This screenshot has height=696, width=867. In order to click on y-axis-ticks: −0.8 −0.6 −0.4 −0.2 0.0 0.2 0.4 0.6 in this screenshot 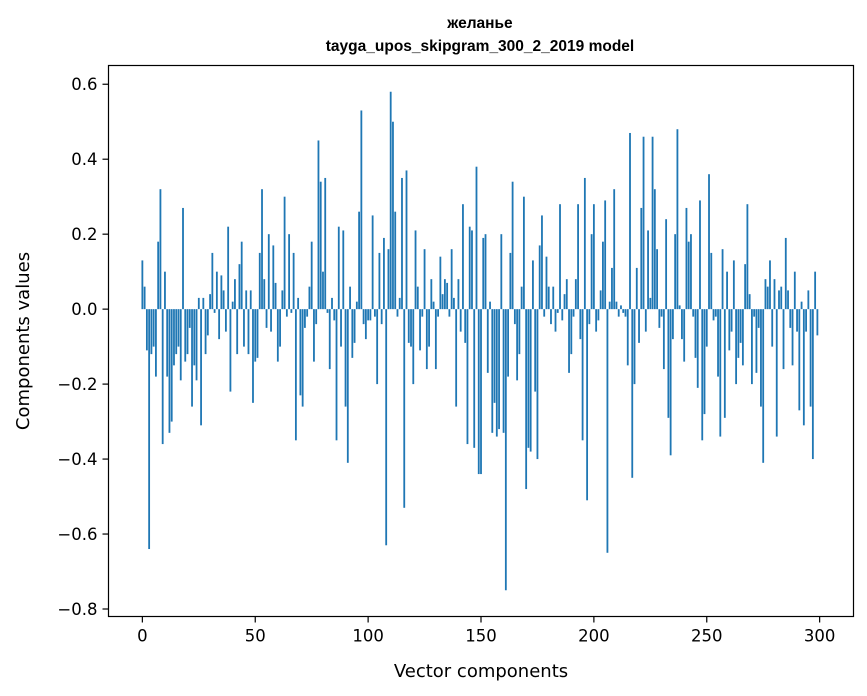, I will do `click(83, 347)`.